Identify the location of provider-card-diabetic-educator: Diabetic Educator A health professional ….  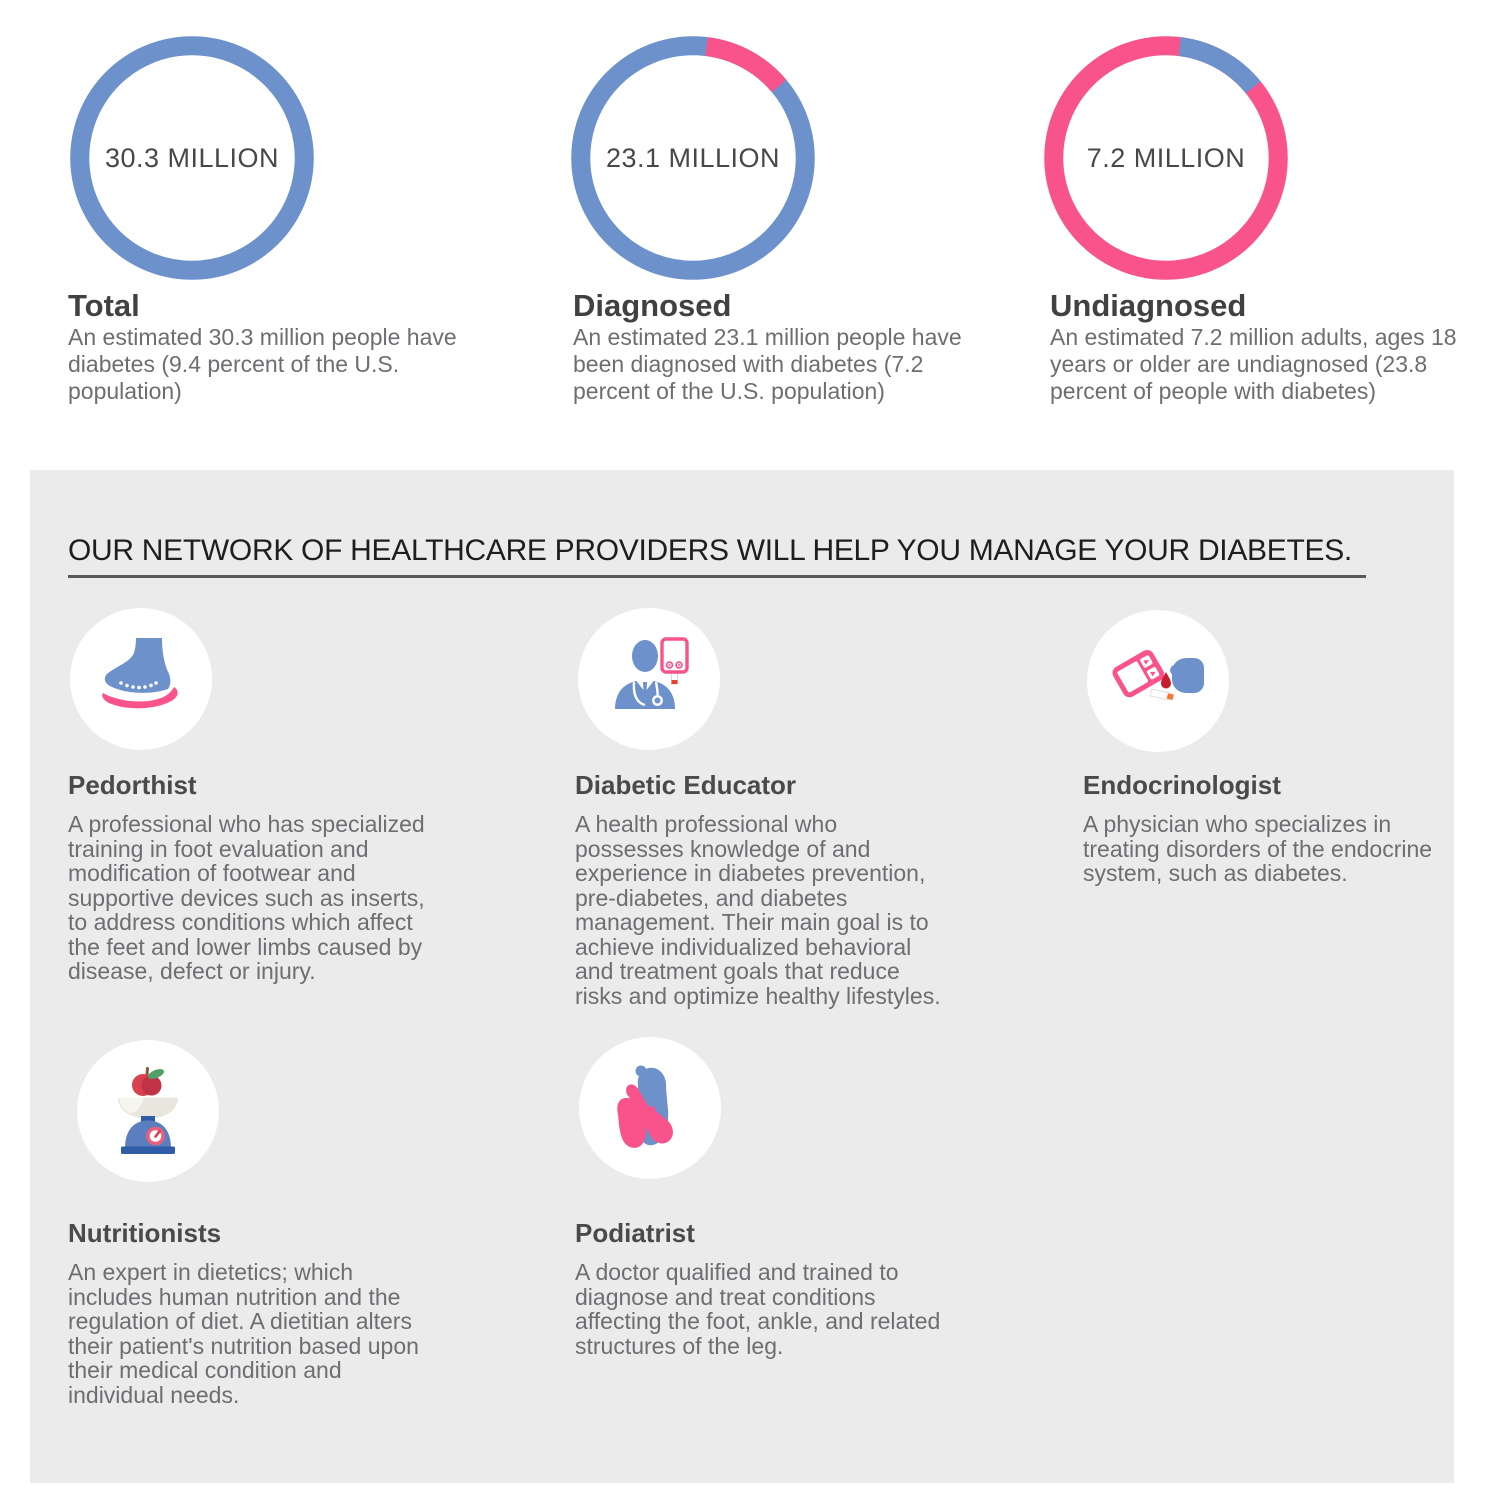
(795, 889).